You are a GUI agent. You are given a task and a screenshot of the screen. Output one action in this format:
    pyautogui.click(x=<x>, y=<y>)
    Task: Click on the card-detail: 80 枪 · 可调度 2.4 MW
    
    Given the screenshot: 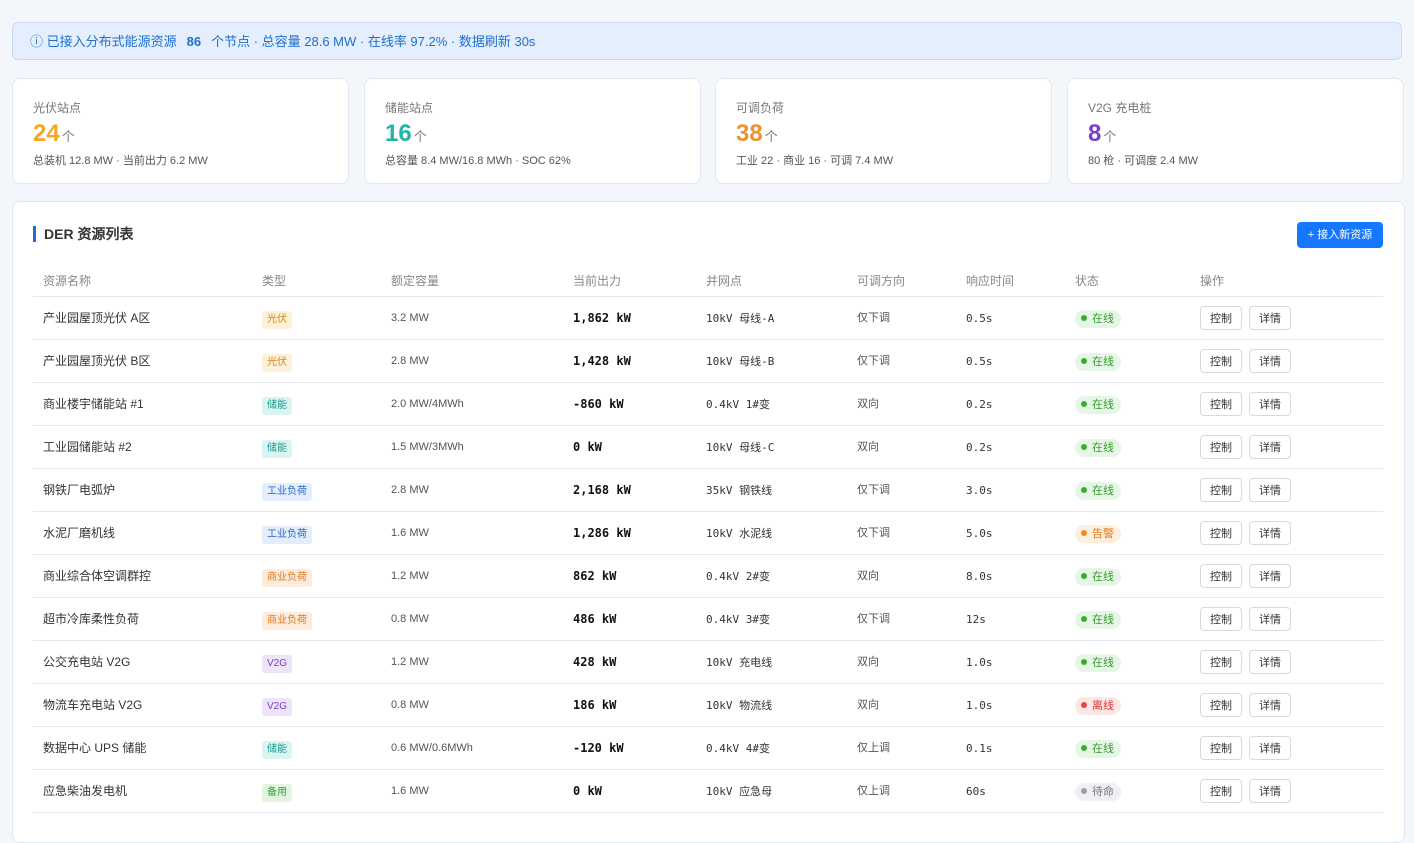 What is the action you would take?
    pyautogui.click(x=1143, y=161)
    